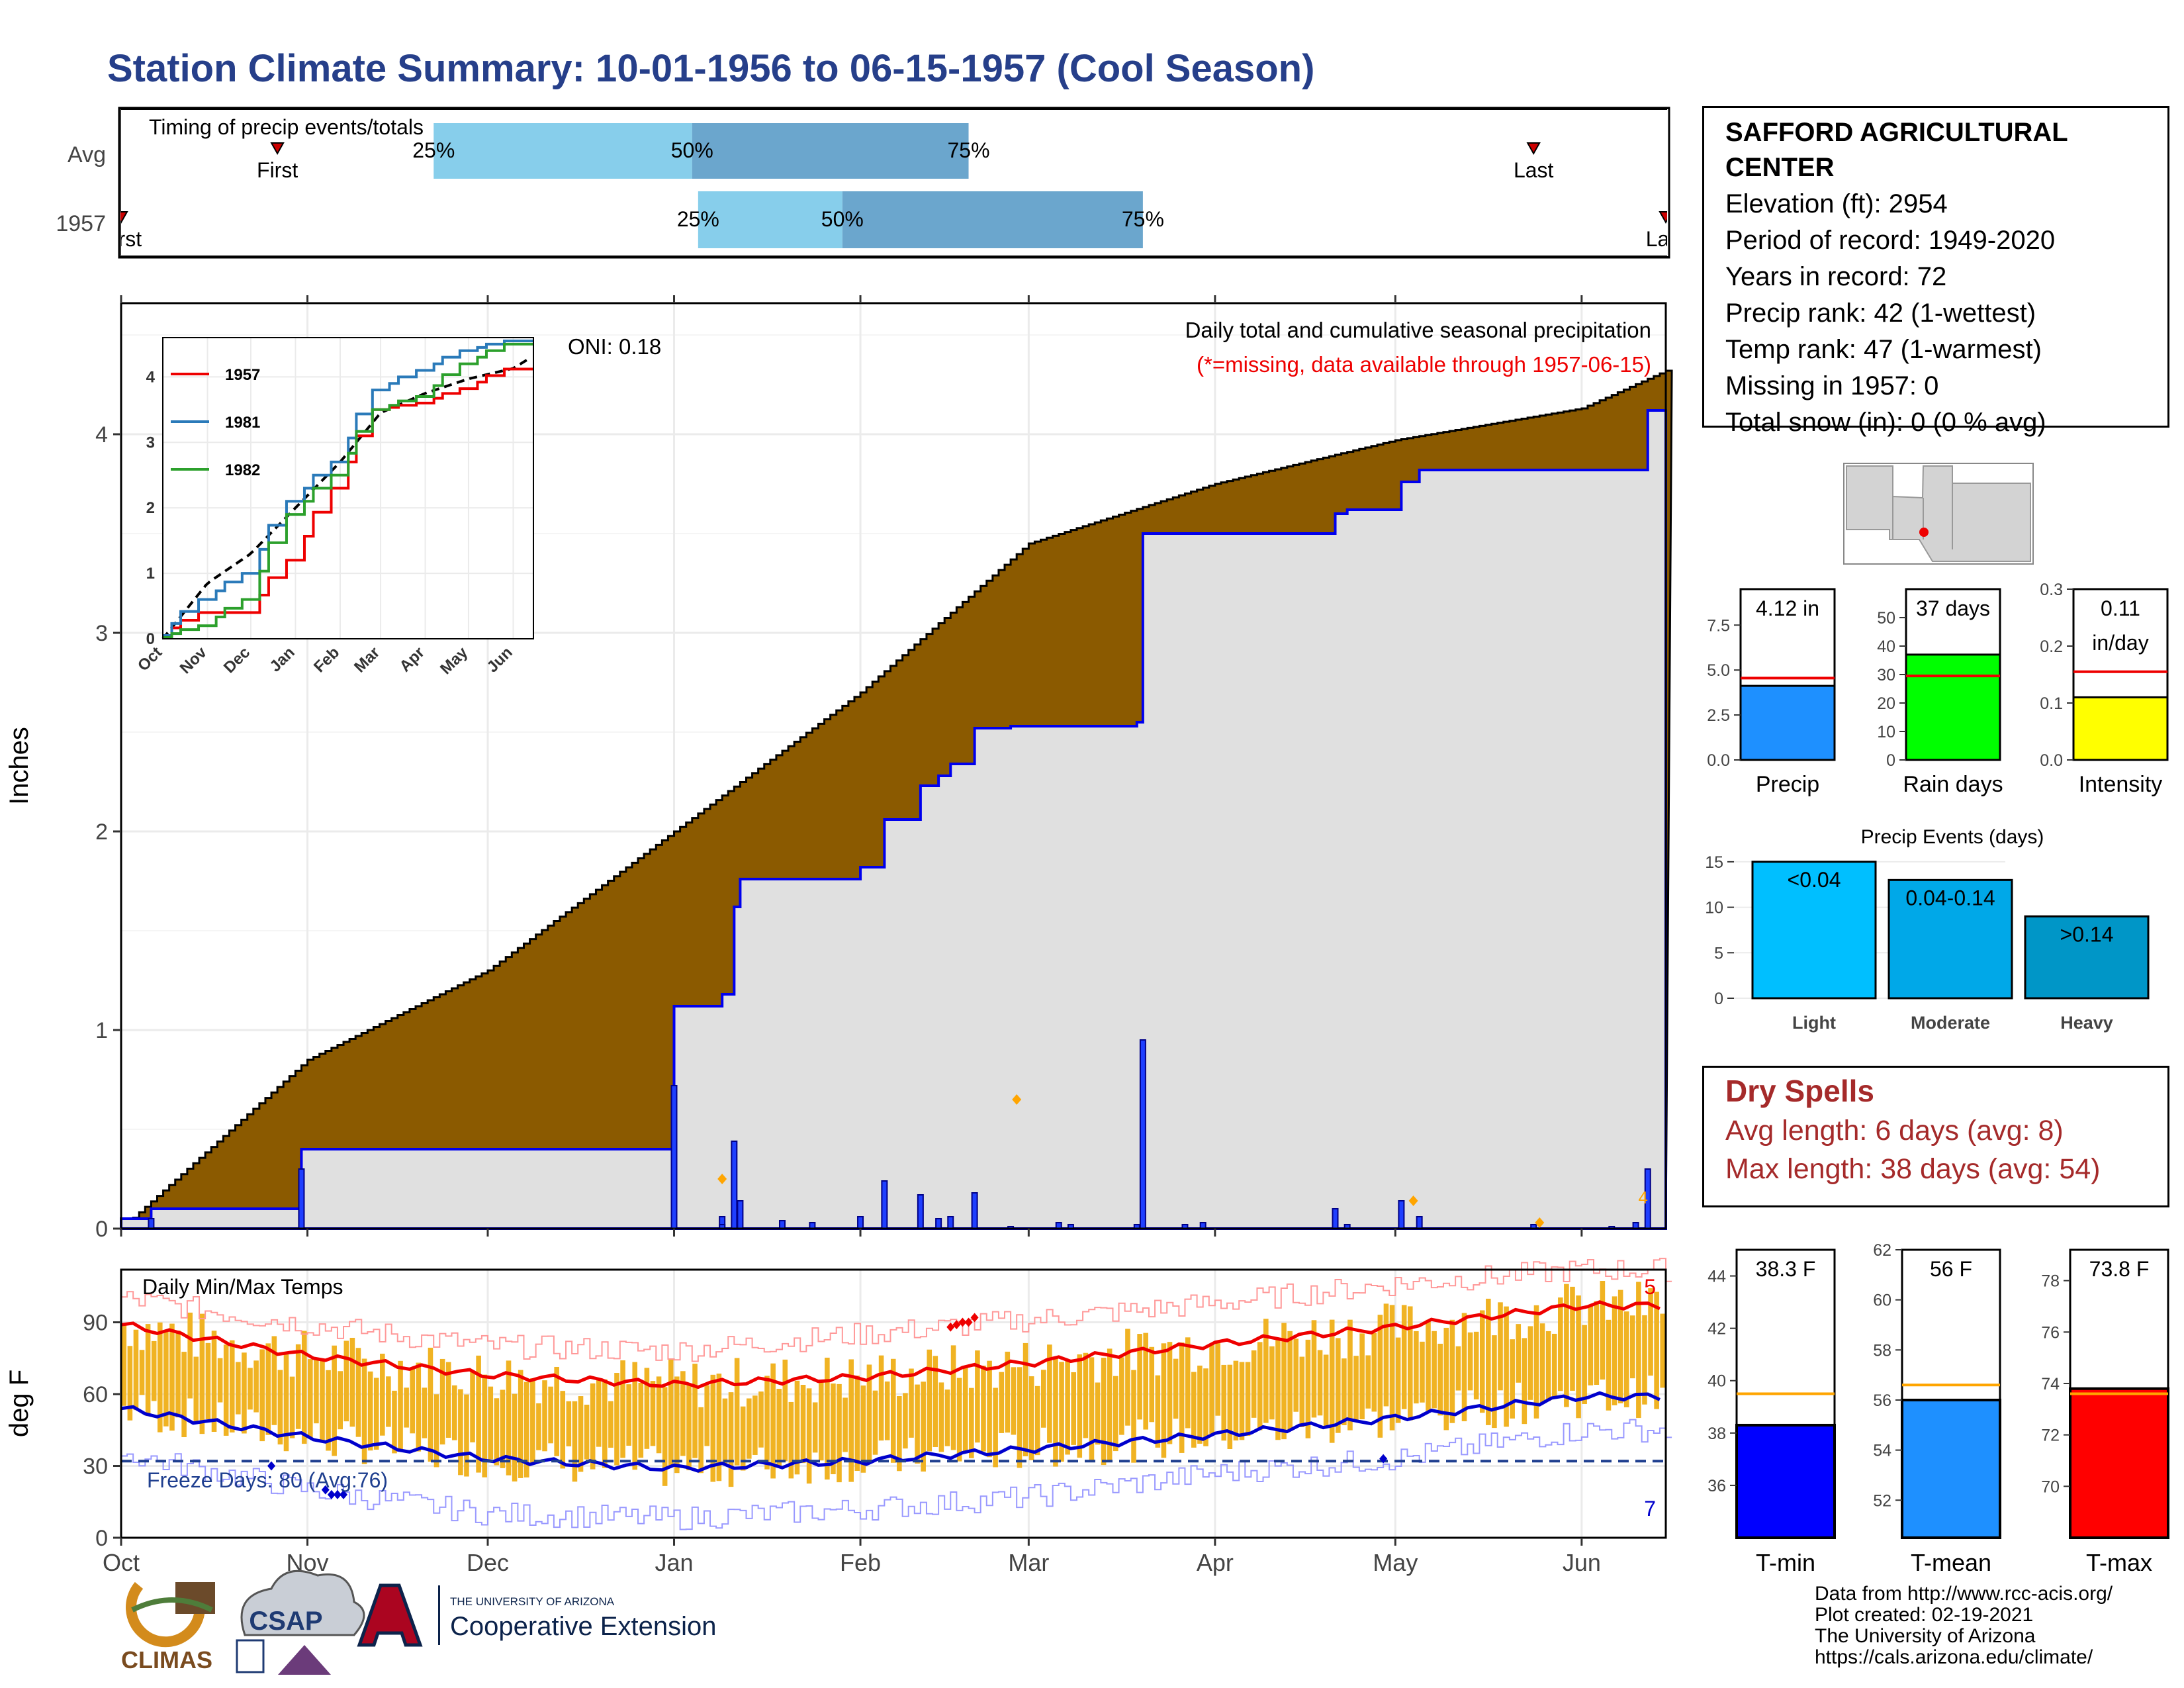 The width and height of the screenshot is (2184, 1688). I want to click on mini-tick-label: 0.1, so click(2051, 703).